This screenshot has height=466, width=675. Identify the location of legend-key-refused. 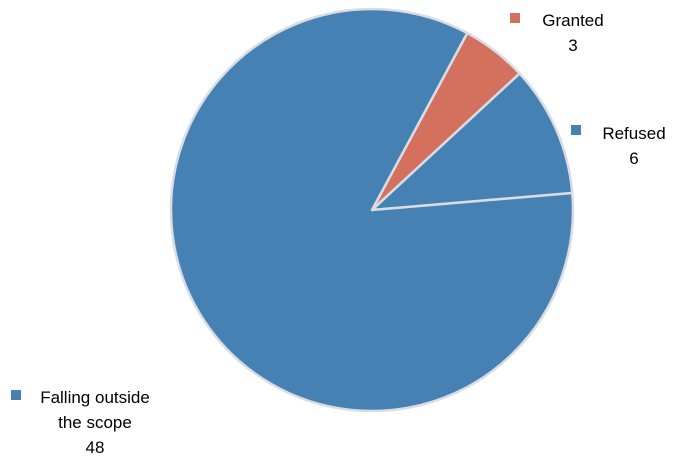
(576, 130).